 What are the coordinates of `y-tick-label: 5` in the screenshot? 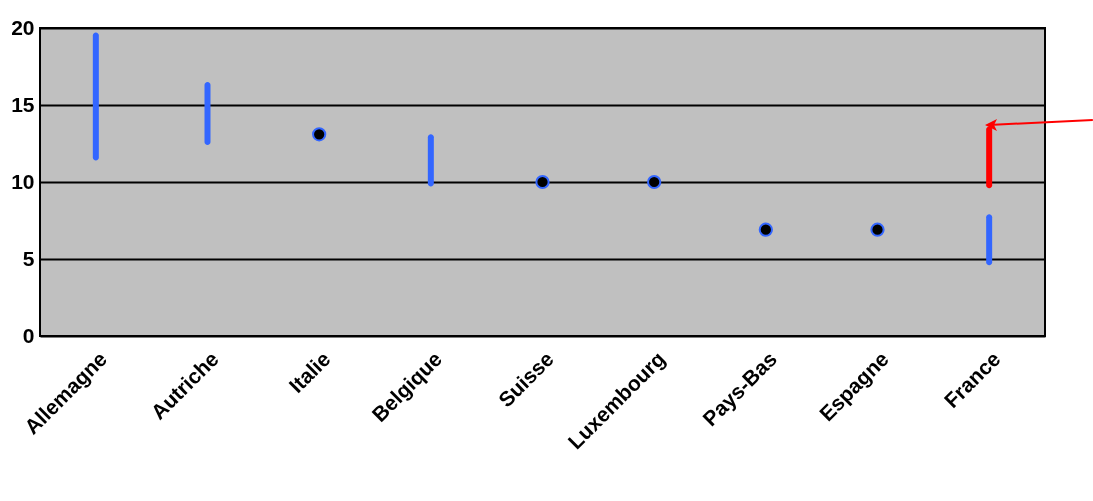 It's located at (28, 258).